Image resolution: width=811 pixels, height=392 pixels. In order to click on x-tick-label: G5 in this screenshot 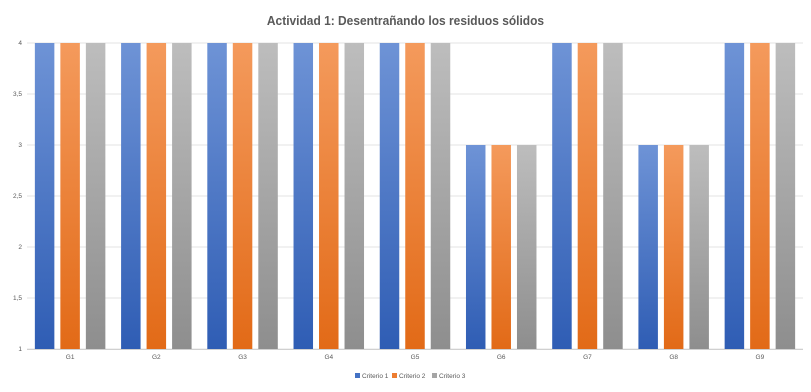, I will do `click(415, 357)`.